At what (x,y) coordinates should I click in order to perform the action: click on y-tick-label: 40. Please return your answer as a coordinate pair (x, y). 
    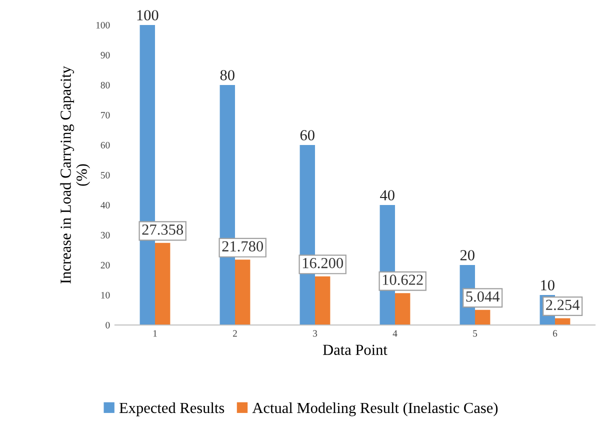
    Looking at the image, I should click on (105, 205).